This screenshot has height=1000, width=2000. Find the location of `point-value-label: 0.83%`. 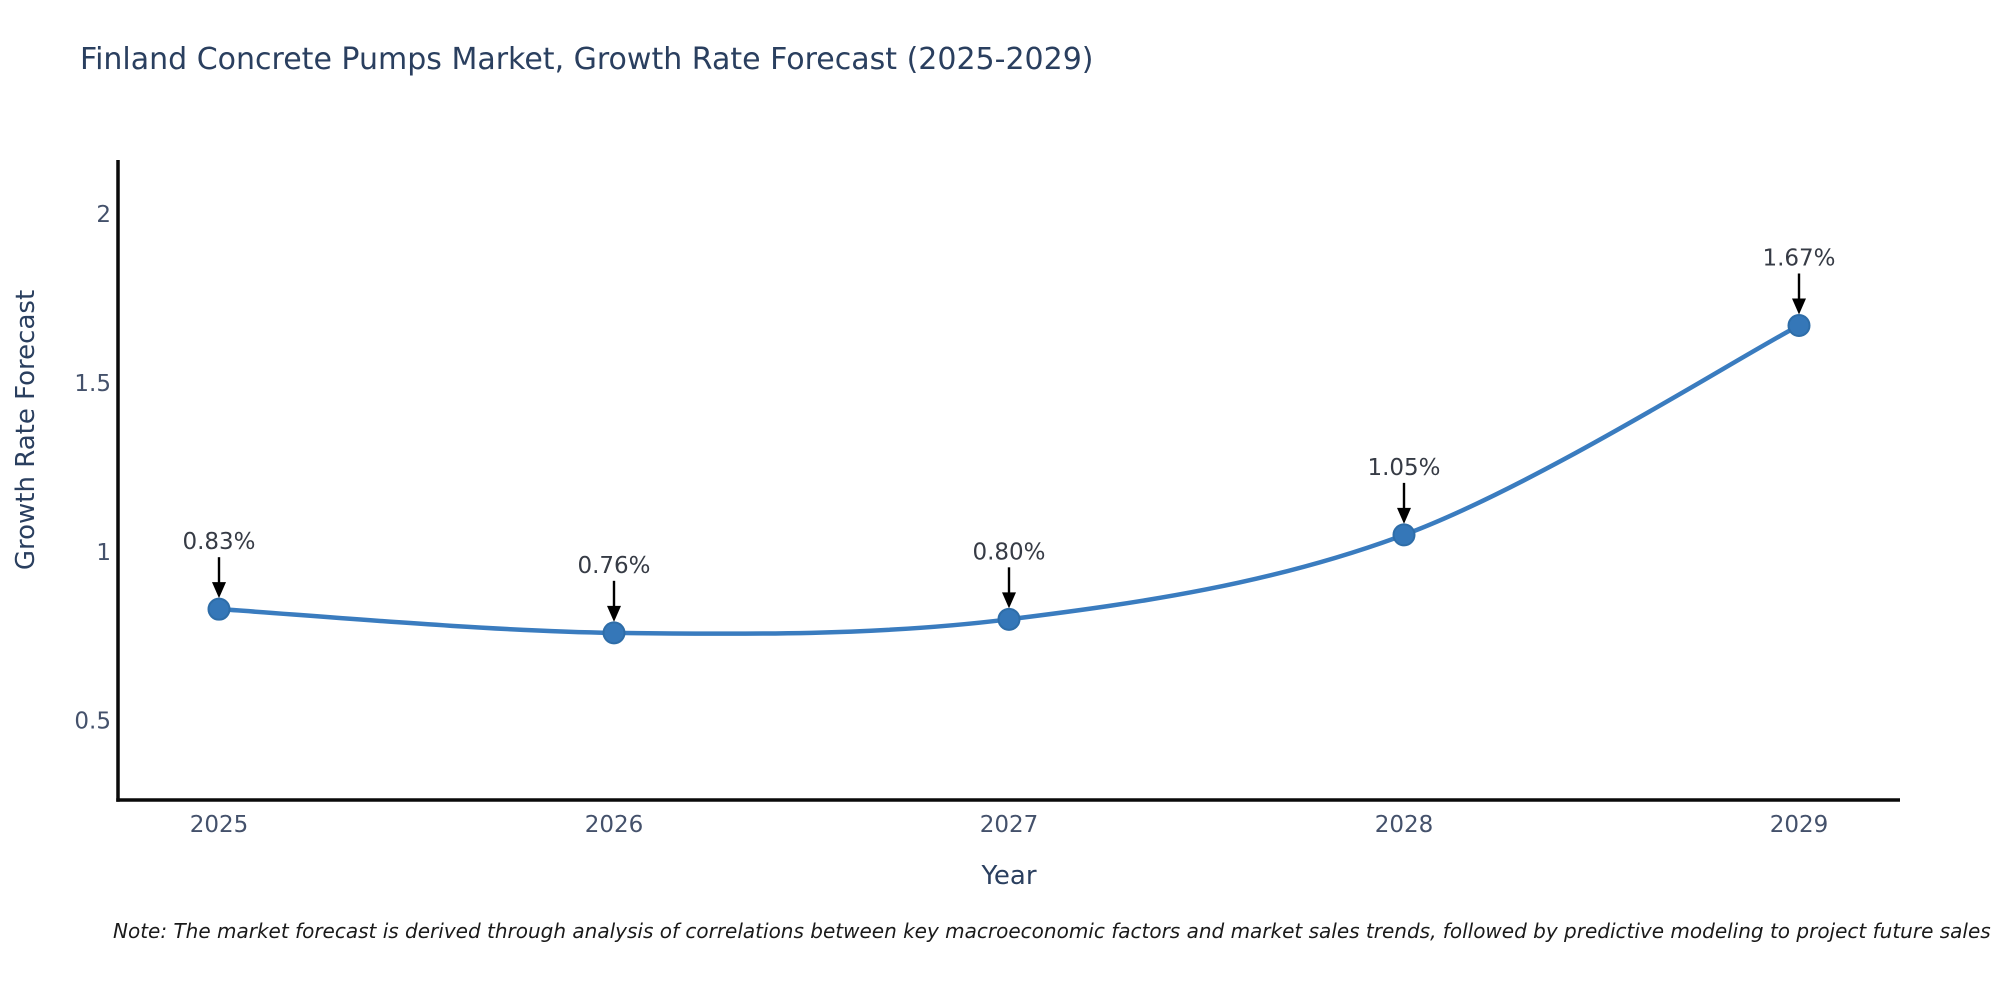

point-value-label: 0.83% is located at coordinates (218, 542).